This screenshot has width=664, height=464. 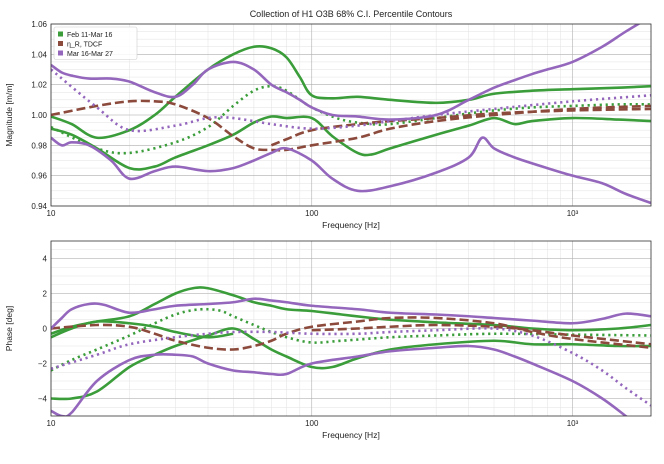 What do you see at coordinates (45, 294) in the screenshot?
I see `y-tick-label: 2` at bounding box center [45, 294].